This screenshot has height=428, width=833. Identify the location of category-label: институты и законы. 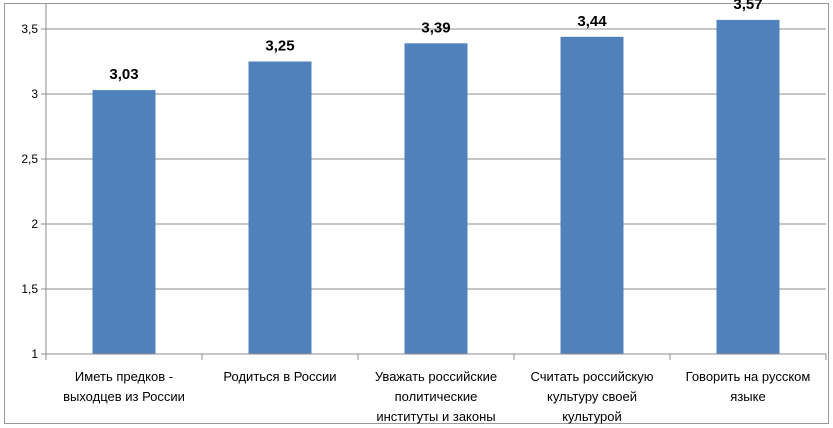
(435, 416).